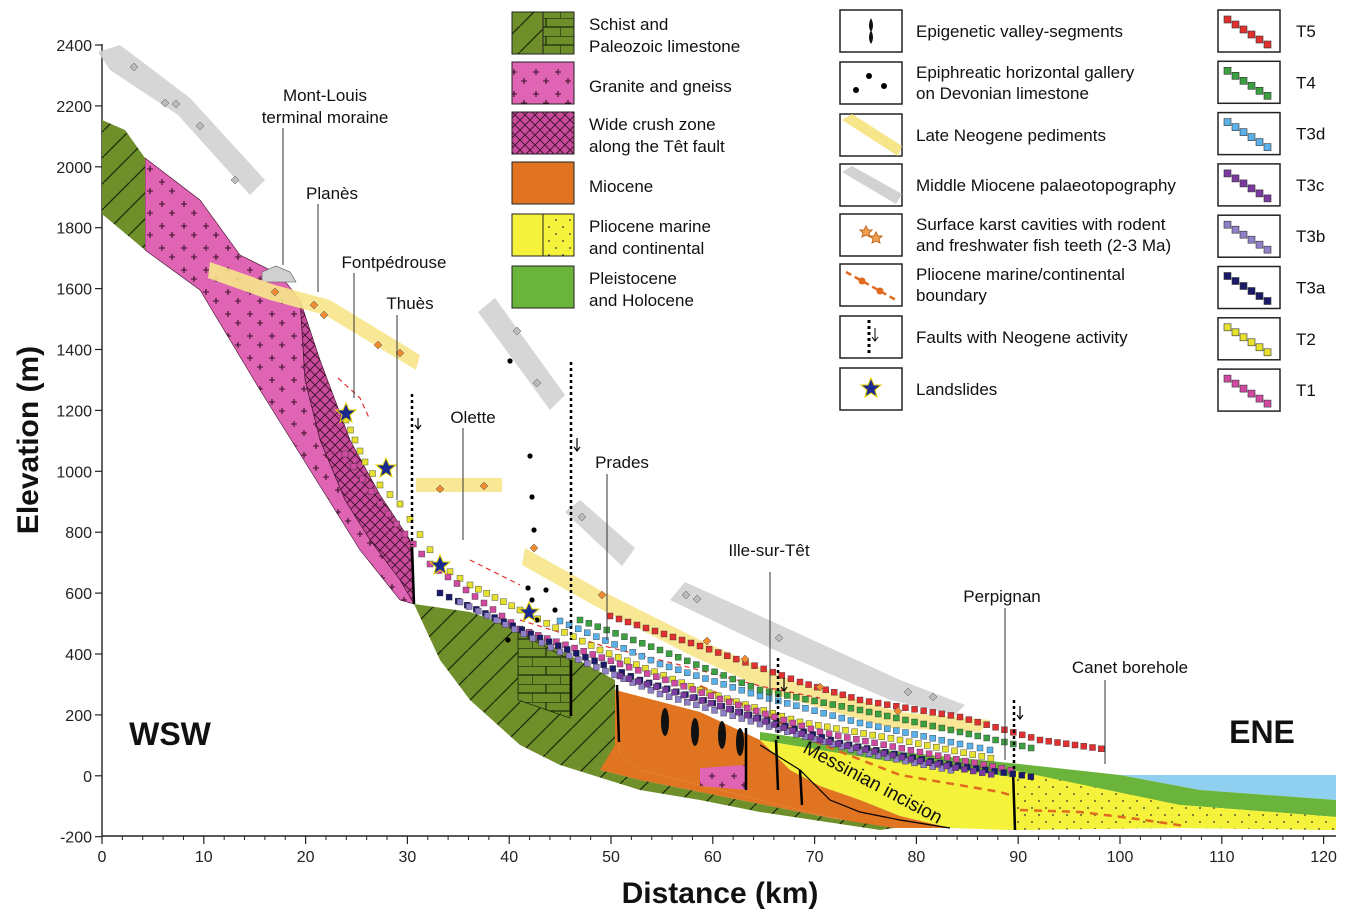 The image size is (1346, 913). Describe the element at coordinates (717, 851) in the screenshot. I see `x-tick-labels: 0 10 20 30 40 50 60 70 80 90 100 110 120` at that location.